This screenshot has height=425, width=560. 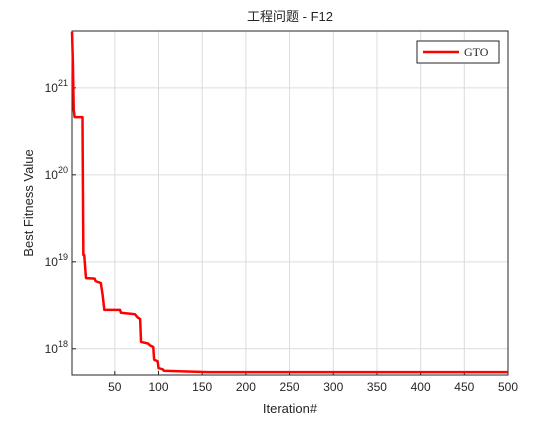 I want to click on x-tick-label: 400, so click(x=421, y=387).